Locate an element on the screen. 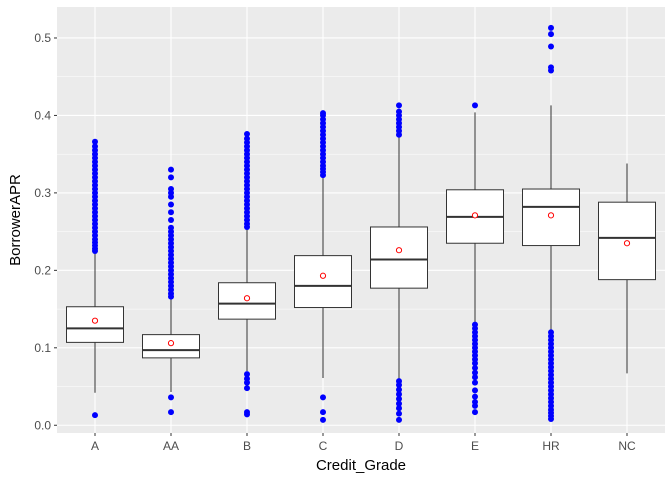 This screenshot has width=672, height=480. box-a is located at coordinates (95, 278).